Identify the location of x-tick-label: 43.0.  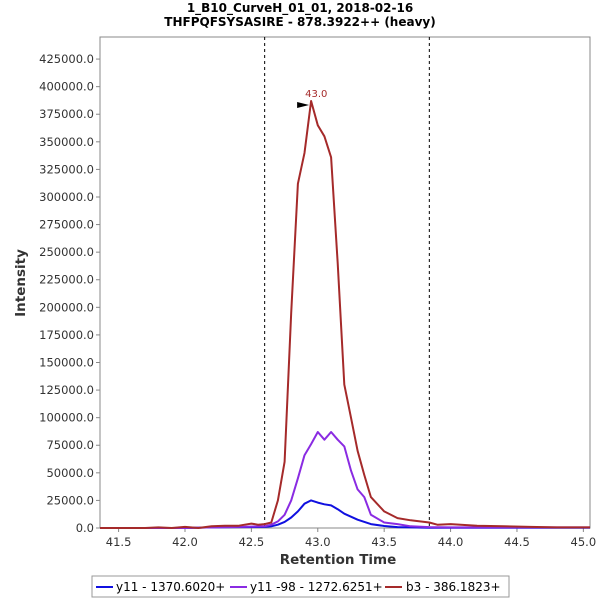
(318, 542).